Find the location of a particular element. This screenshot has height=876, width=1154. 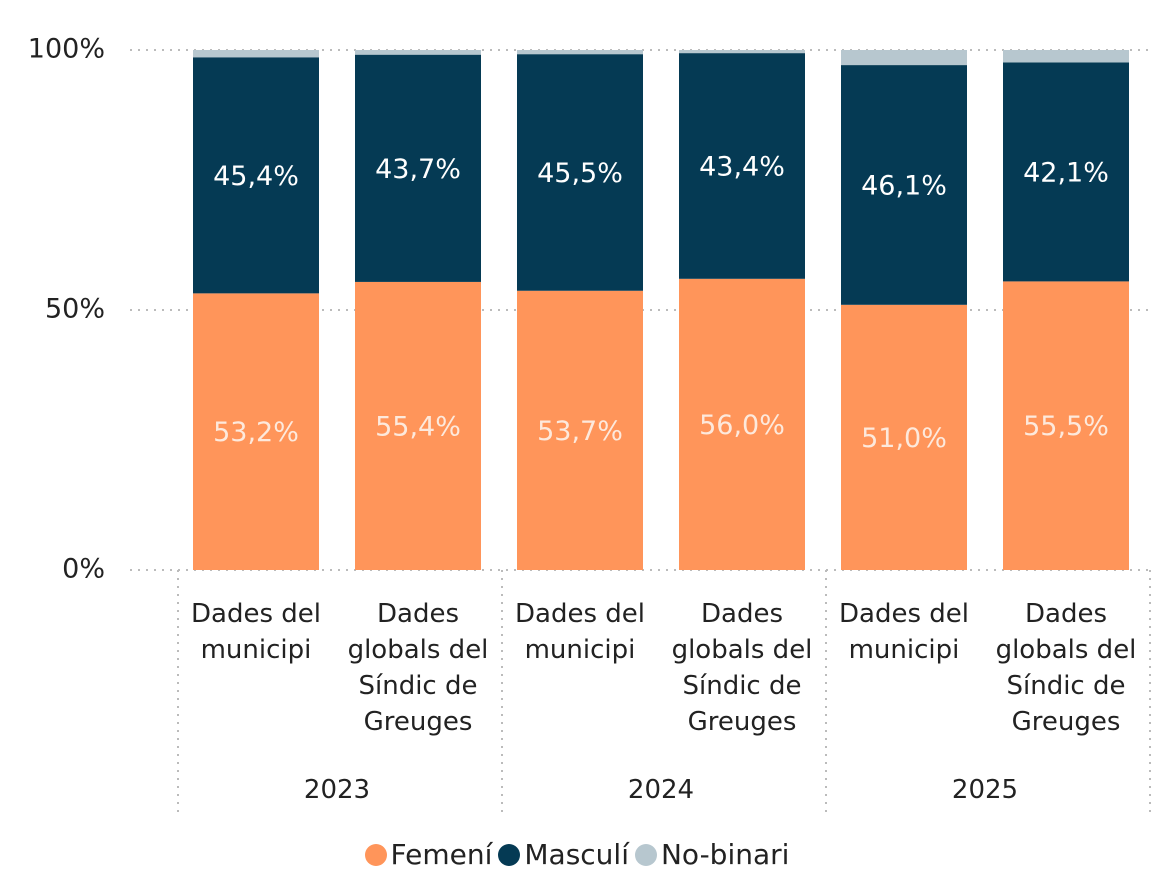

data-label: 46,1% is located at coordinates (904, 185).